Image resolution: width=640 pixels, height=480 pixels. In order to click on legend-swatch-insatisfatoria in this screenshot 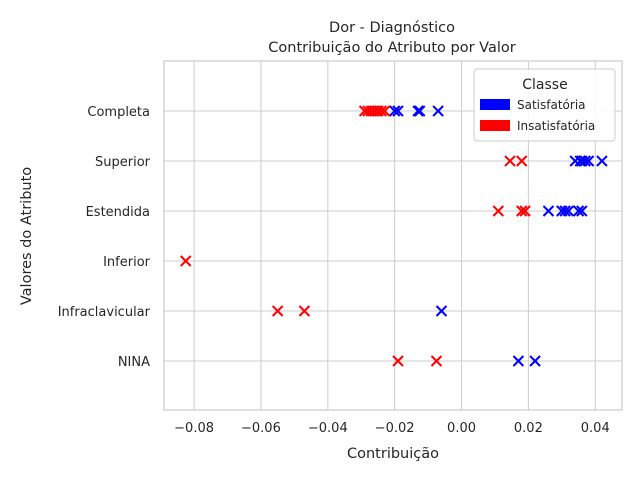, I will do `click(495, 125)`.